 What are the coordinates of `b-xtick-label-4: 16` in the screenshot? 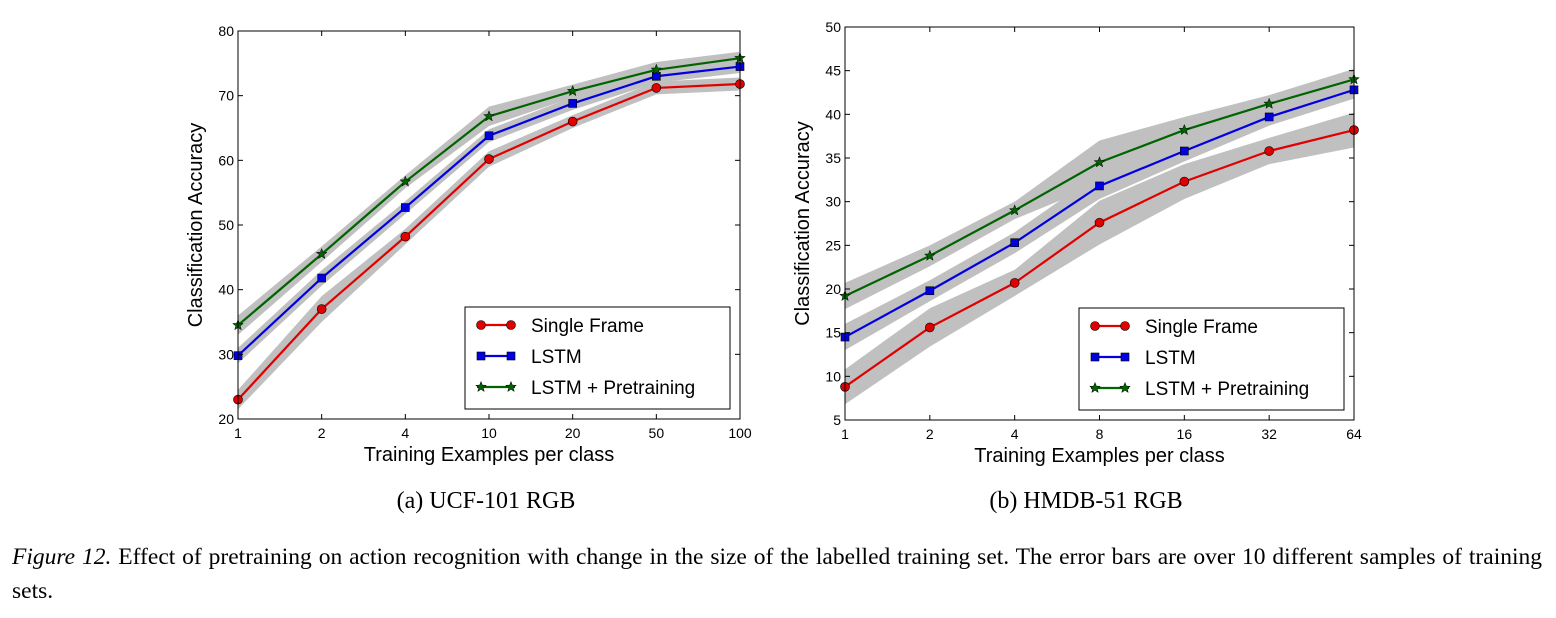 It's located at (1185, 434).